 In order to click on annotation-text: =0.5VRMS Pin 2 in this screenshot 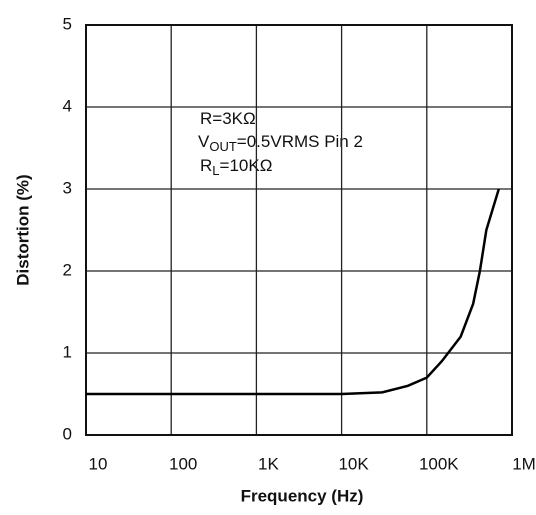, I will do `click(300, 141)`.